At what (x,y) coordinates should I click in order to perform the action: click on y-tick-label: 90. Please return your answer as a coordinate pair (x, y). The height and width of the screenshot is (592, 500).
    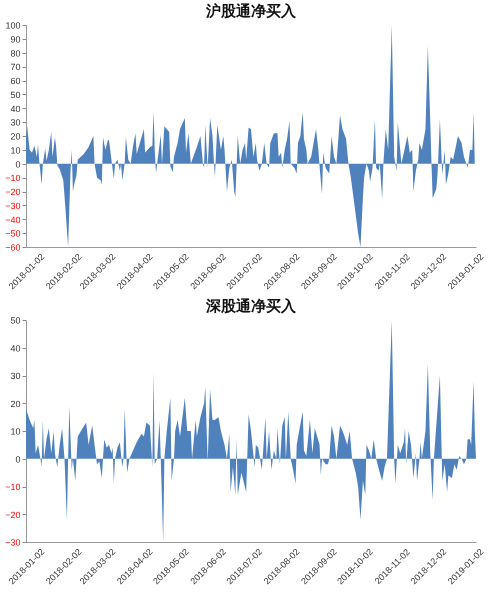
    Looking at the image, I should click on (15, 39).